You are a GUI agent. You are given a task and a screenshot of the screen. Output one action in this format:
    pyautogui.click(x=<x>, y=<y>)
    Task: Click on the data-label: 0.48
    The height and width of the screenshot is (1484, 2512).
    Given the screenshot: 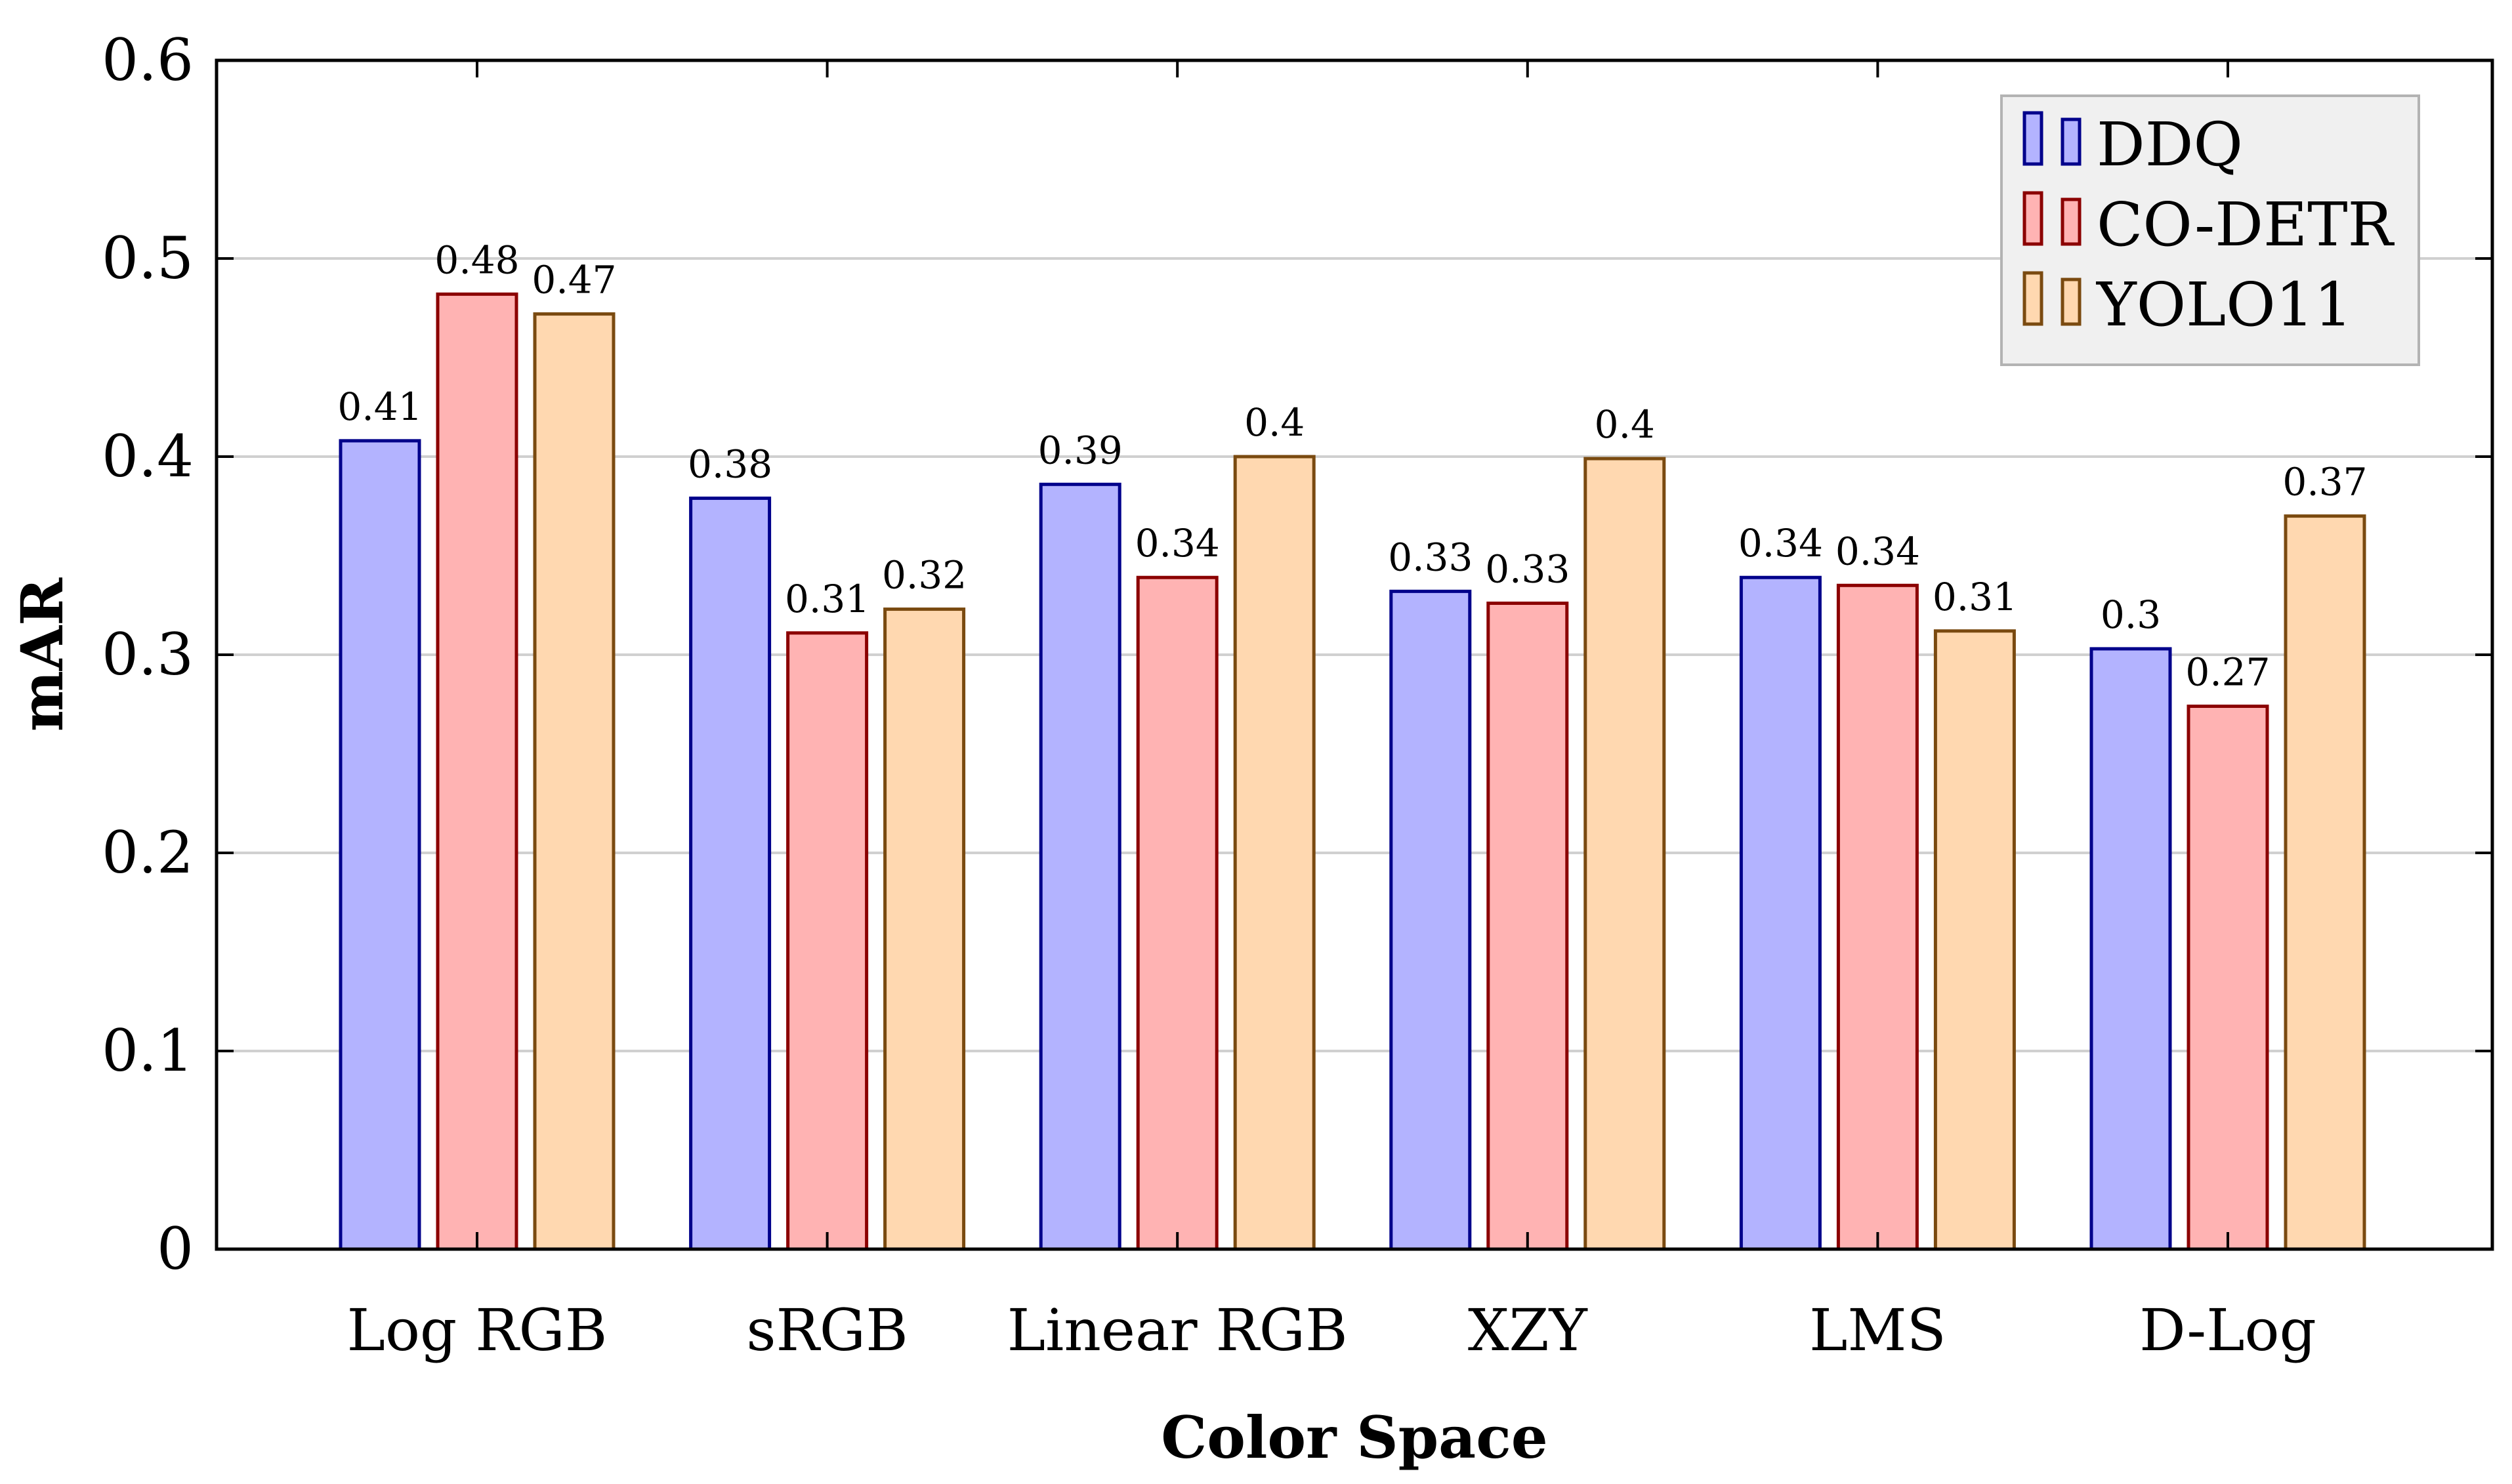 What is the action you would take?
    pyautogui.click(x=476, y=259)
    